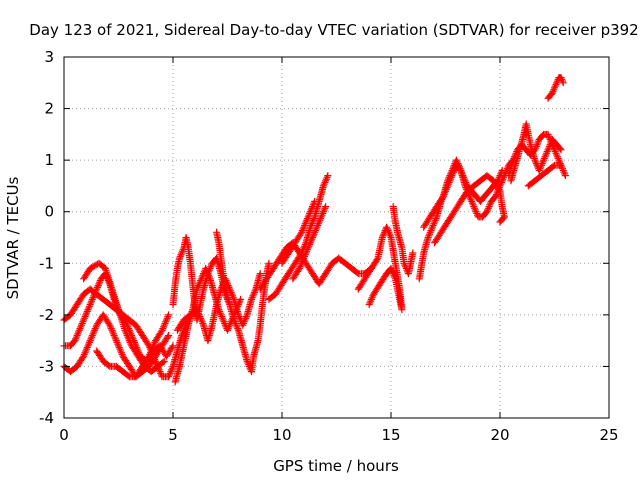  Describe the element at coordinates (608, 435) in the screenshot. I see `x-tick-label: 25` at that location.